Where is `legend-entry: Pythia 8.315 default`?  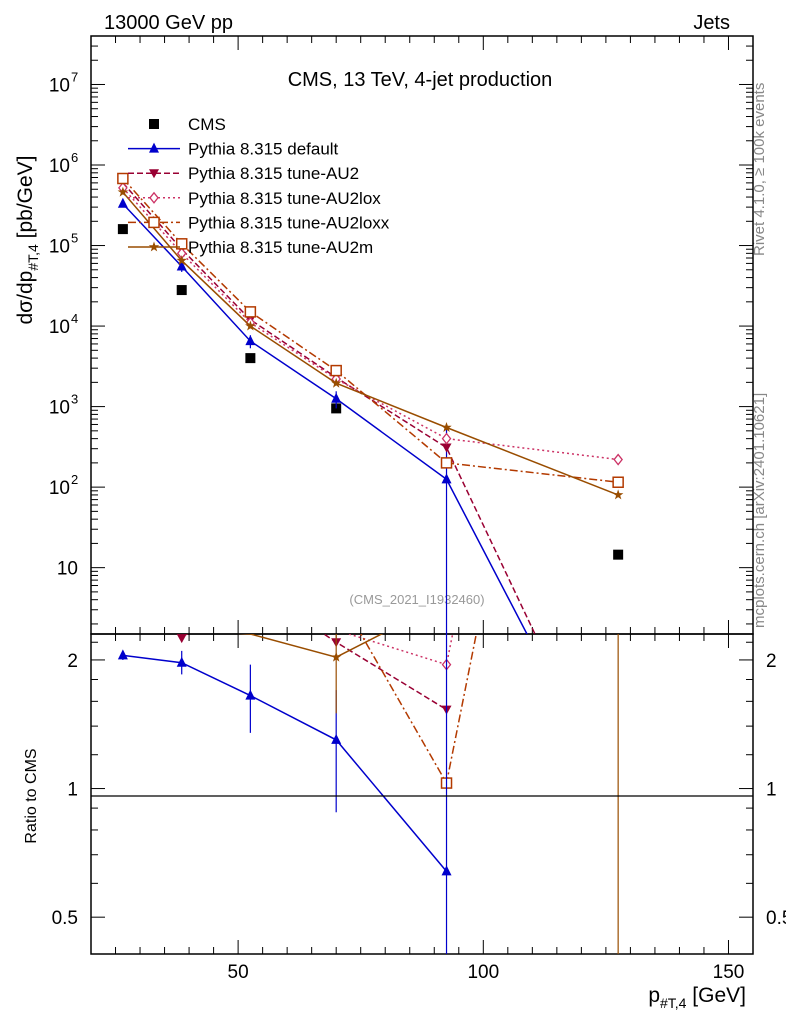
legend-entry: Pythia 8.315 default is located at coordinates (233, 149).